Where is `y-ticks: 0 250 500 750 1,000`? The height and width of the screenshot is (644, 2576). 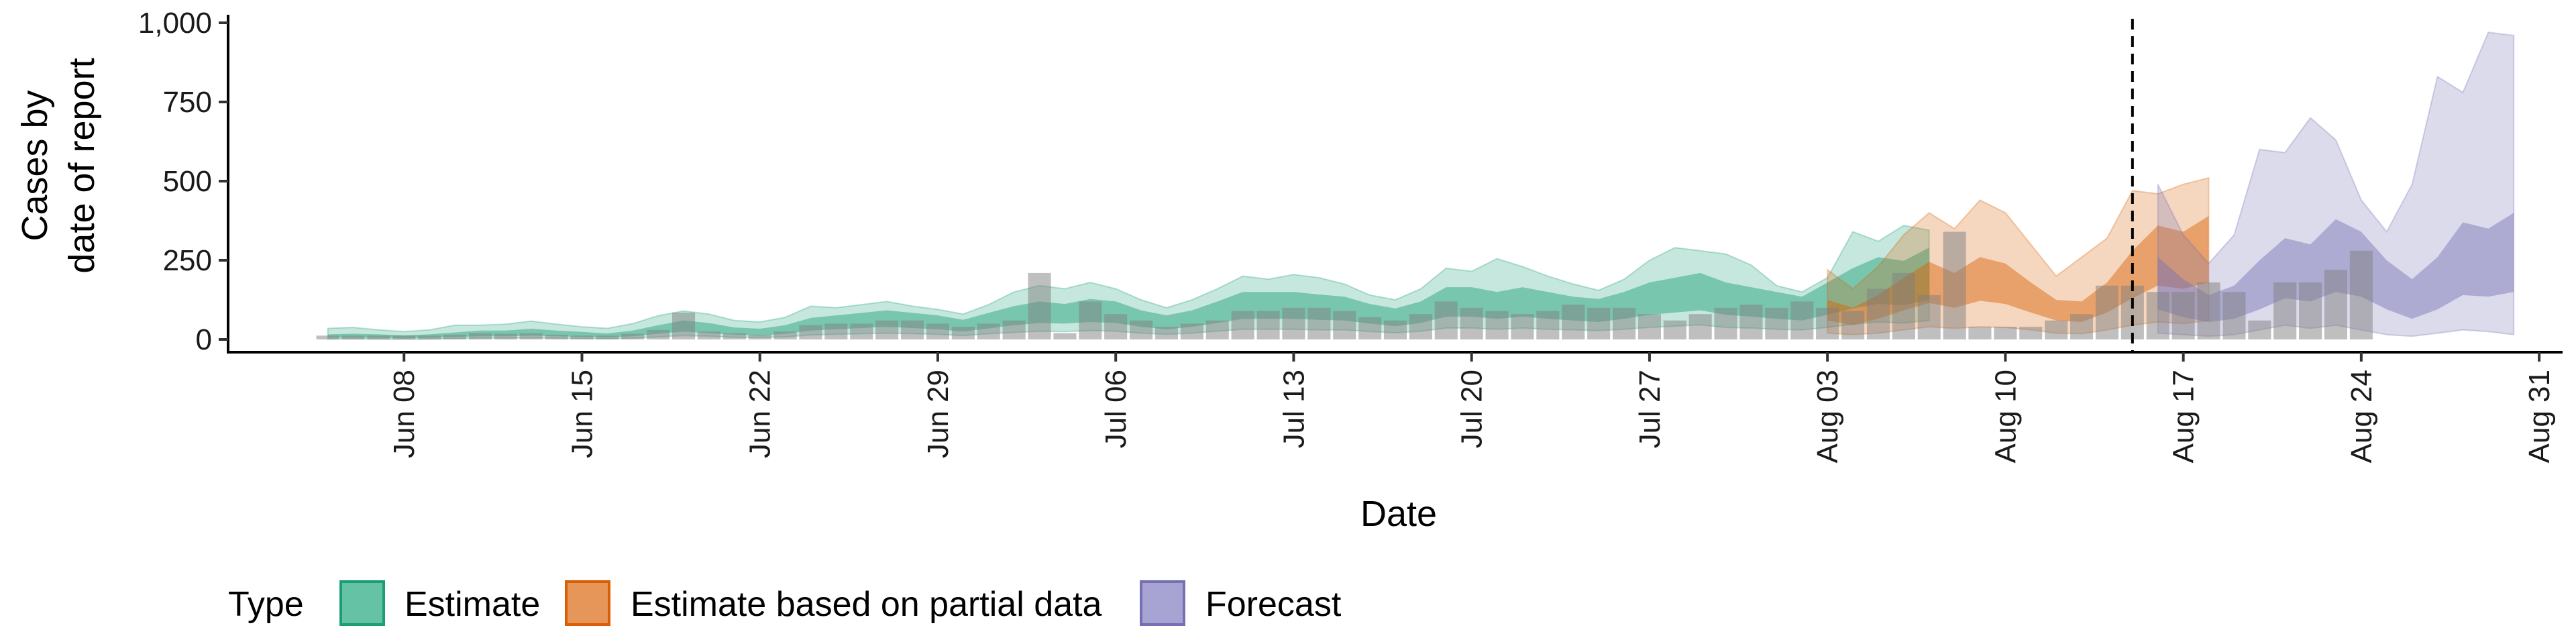 y-ticks: 0 250 500 750 1,000 is located at coordinates (183, 181).